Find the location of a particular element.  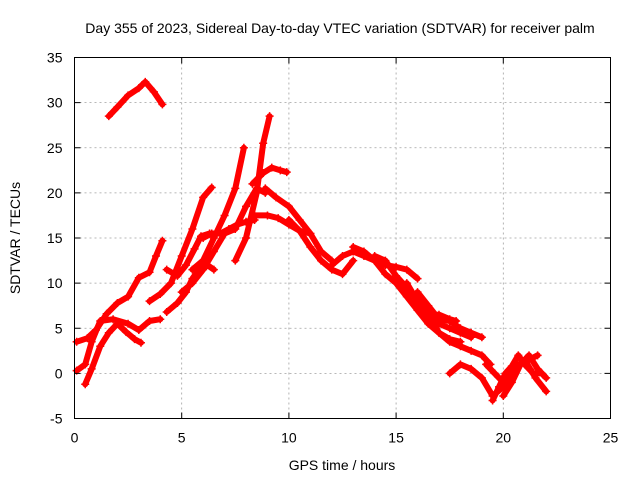

y-tick-label: -5 is located at coordinates (56, 419).